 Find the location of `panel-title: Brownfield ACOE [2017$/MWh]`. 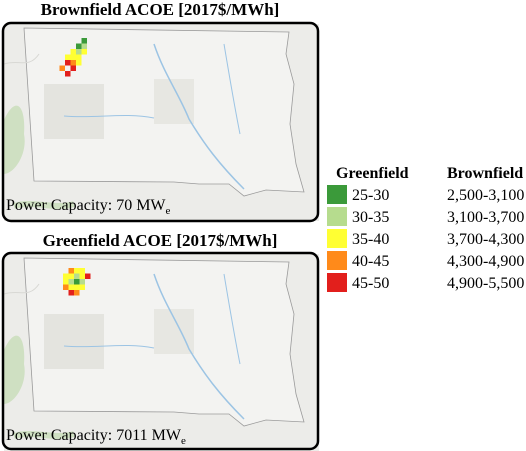

panel-title: Brownfield ACOE [2017$/MWh] is located at coordinates (160, 9).